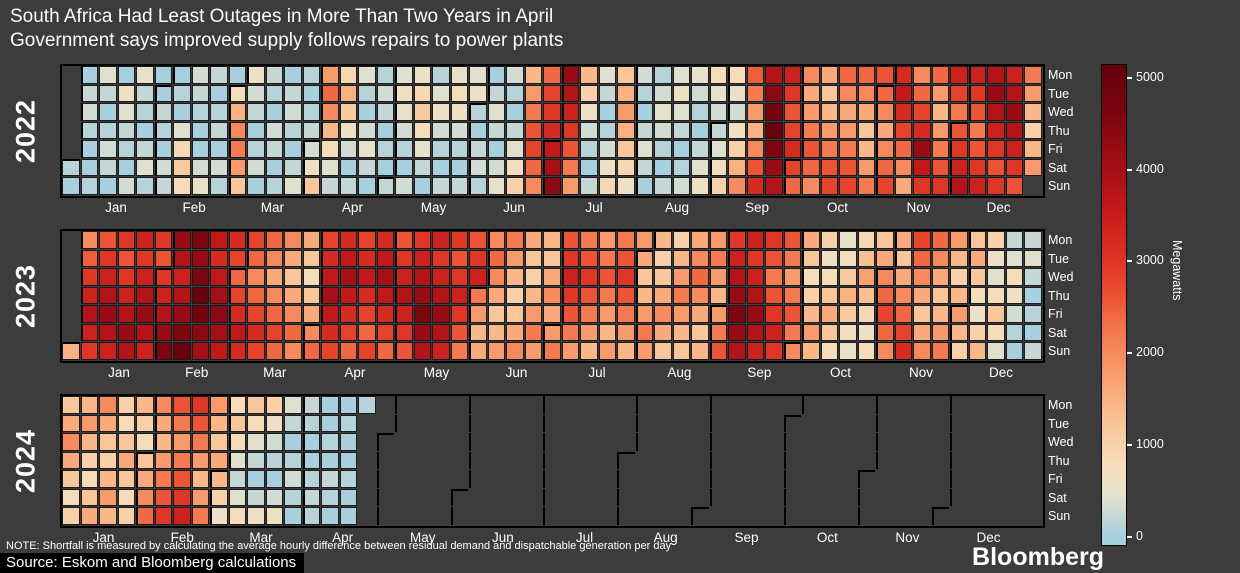 This screenshot has height=573, width=1240. What do you see at coordinates (1071, 296) in the screenshot?
I see `day-labels-2023: Mon Tue Wed Thu Fri Sat Sun` at bounding box center [1071, 296].